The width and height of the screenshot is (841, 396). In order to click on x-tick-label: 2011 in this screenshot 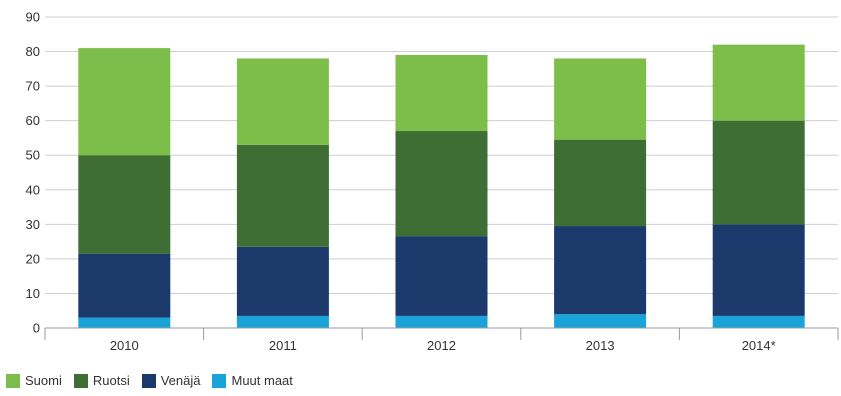, I will do `click(283, 345)`.